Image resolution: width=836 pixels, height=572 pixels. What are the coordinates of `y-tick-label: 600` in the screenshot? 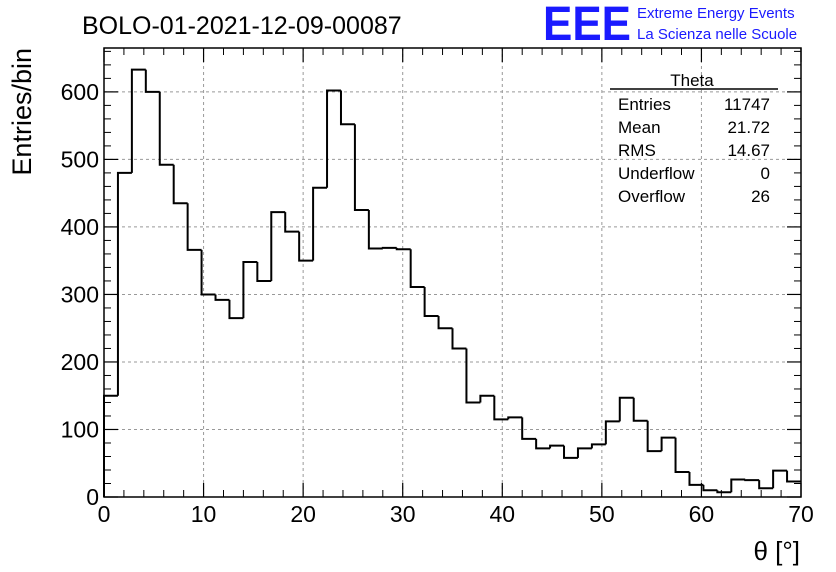 It's located at (80, 92).